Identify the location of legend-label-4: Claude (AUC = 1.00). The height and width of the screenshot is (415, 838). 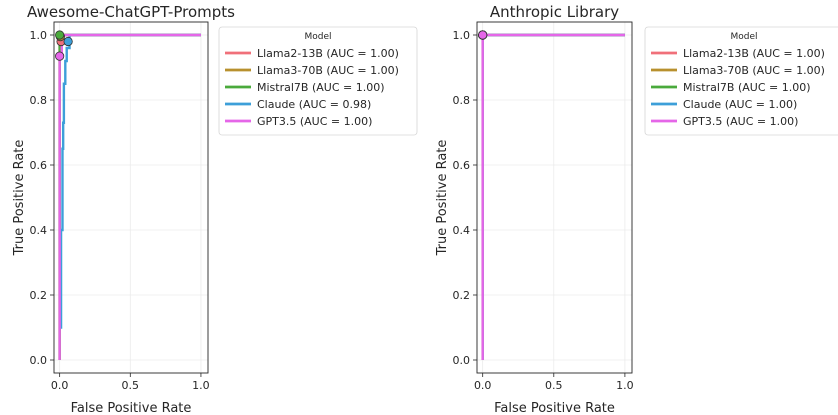
(740, 104).